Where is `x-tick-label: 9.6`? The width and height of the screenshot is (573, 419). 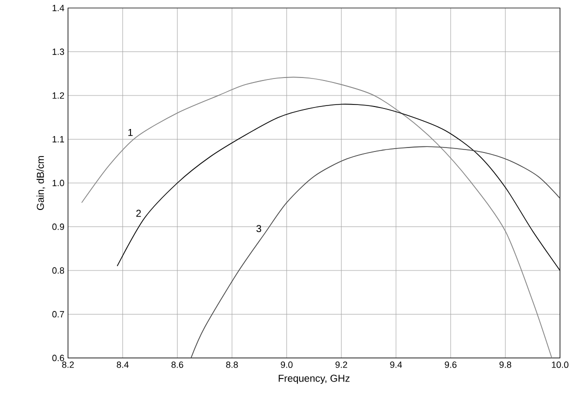
x-tick-label: 9.6 is located at coordinates (450, 365).